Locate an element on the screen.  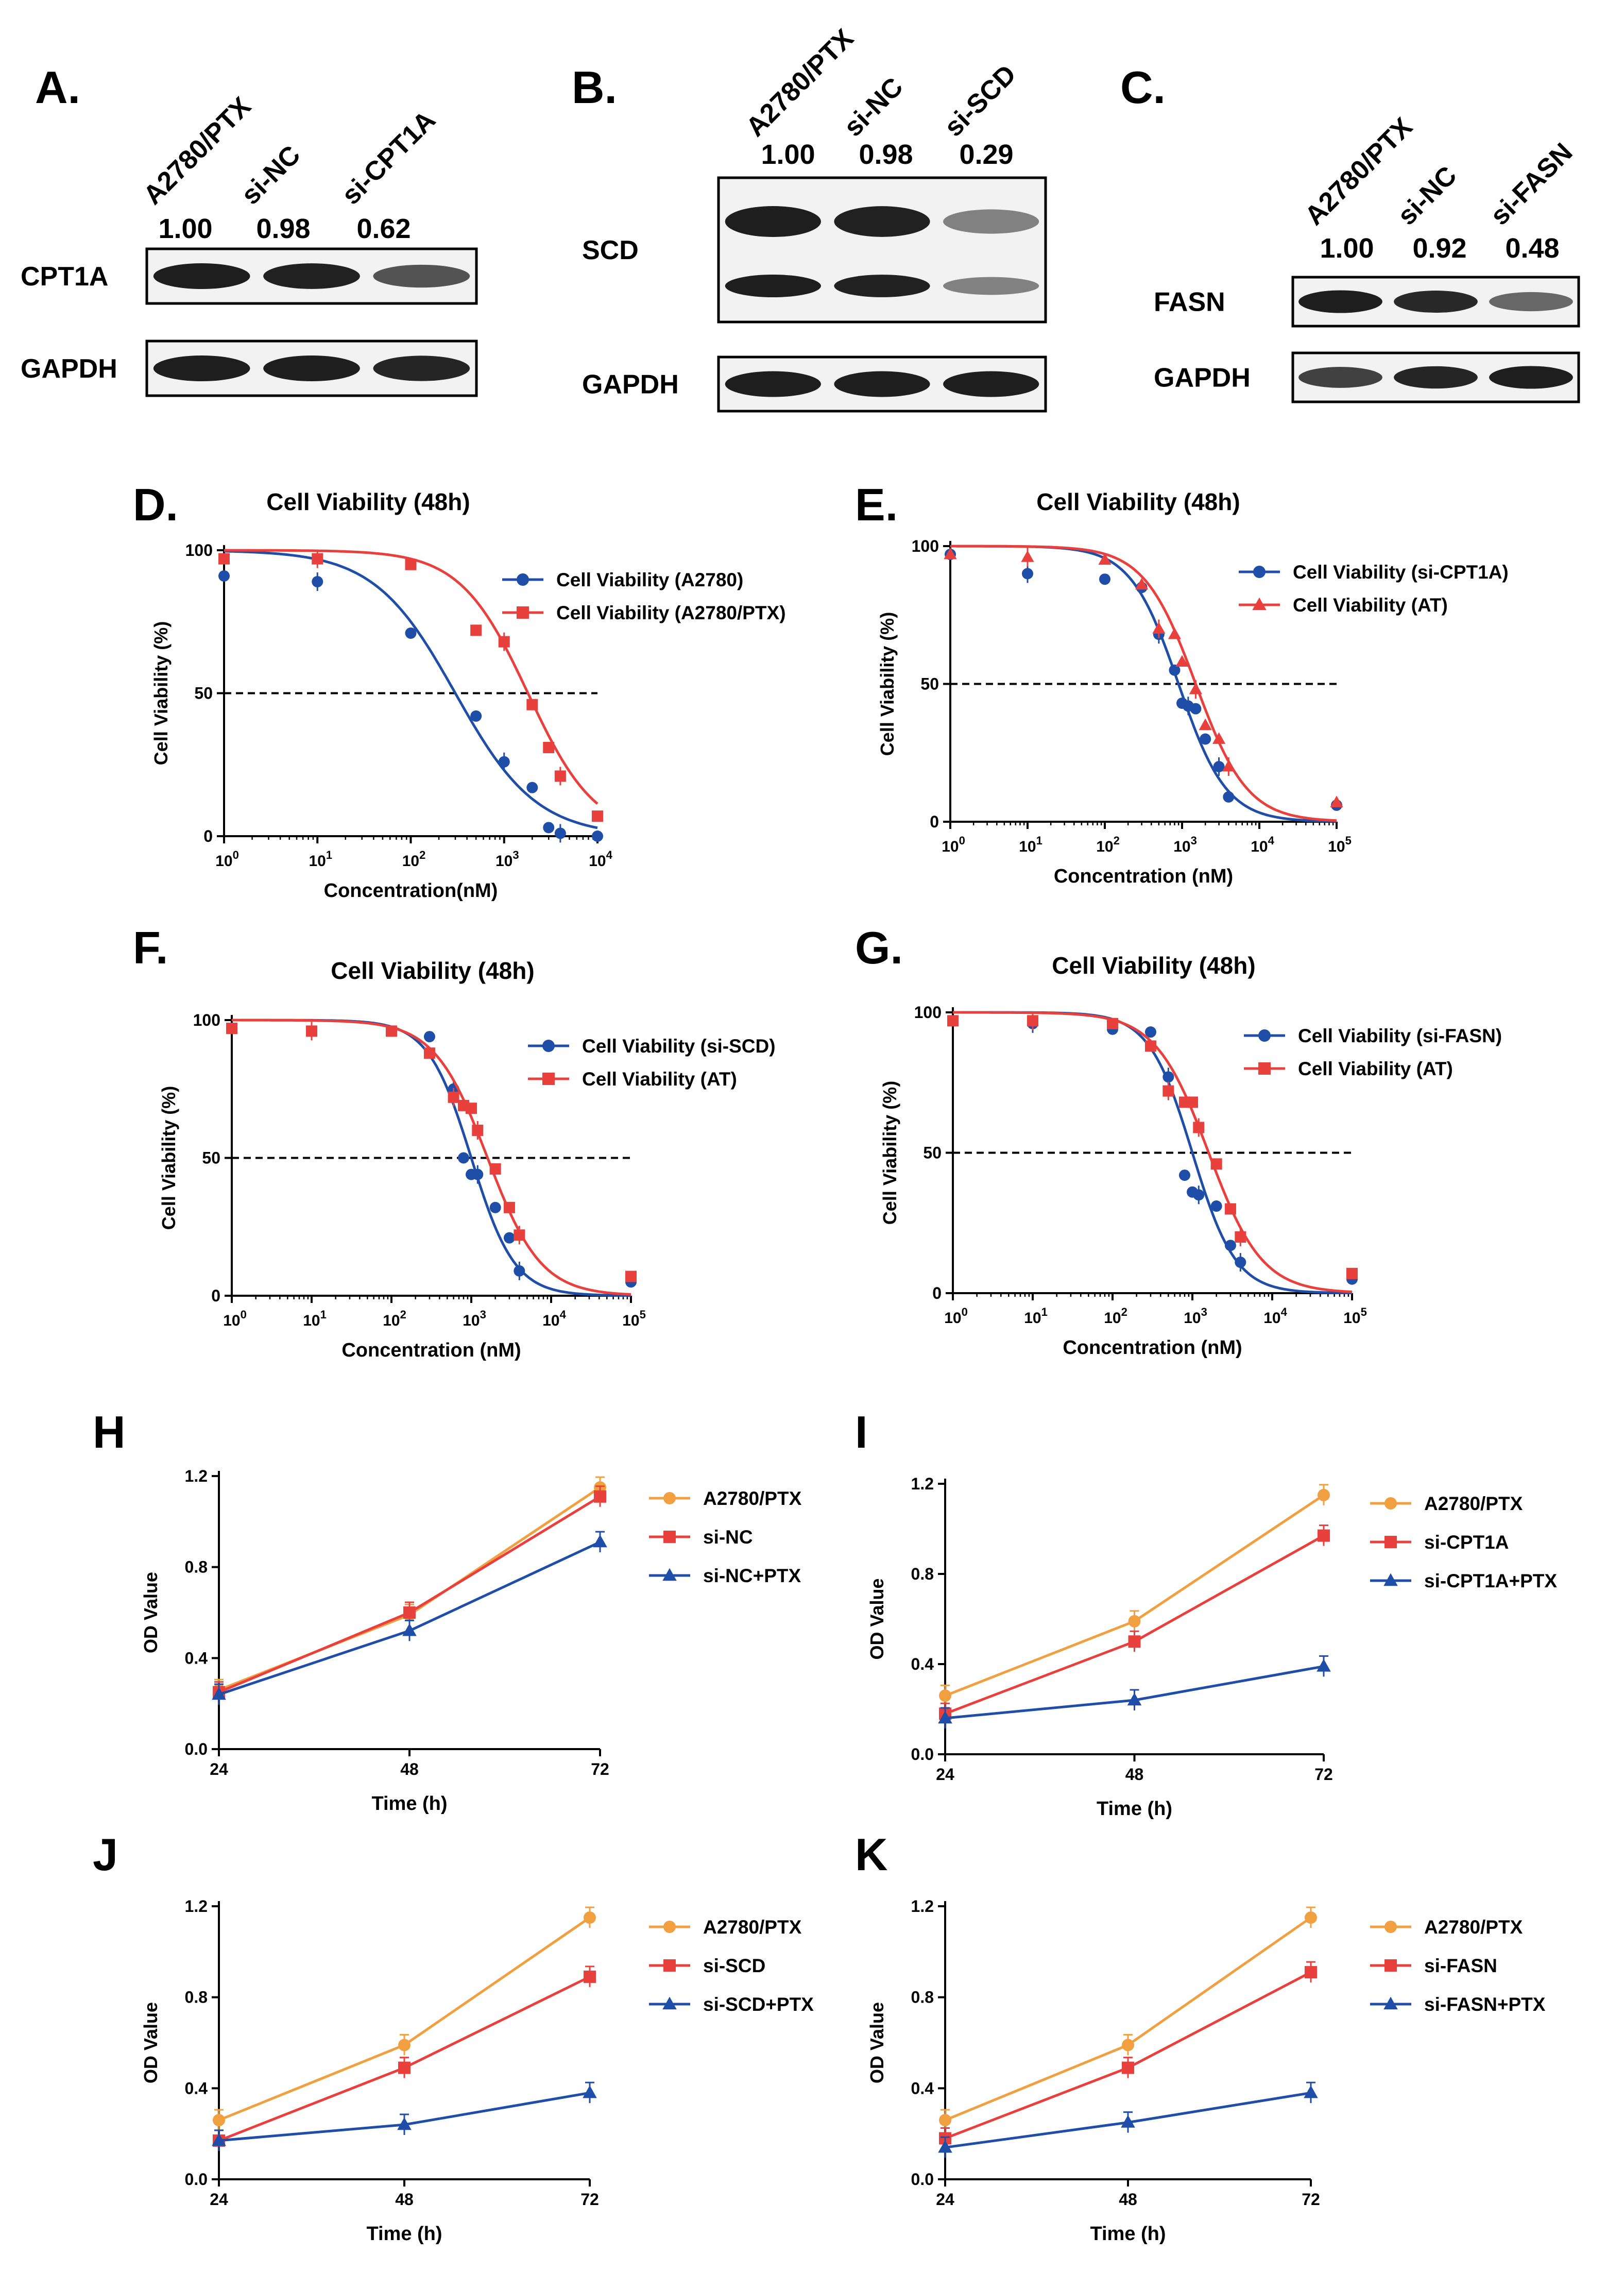
x-tick-label: 24 is located at coordinates (219, 1769).